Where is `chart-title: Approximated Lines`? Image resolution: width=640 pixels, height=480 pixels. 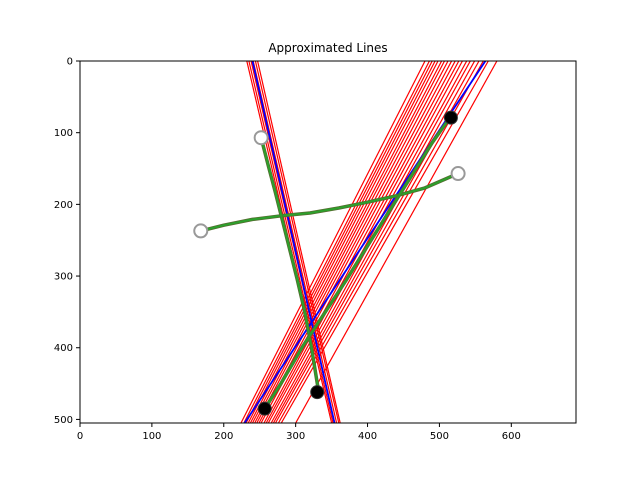 chart-title: Approximated Lines is located at coordinates (327, 48).